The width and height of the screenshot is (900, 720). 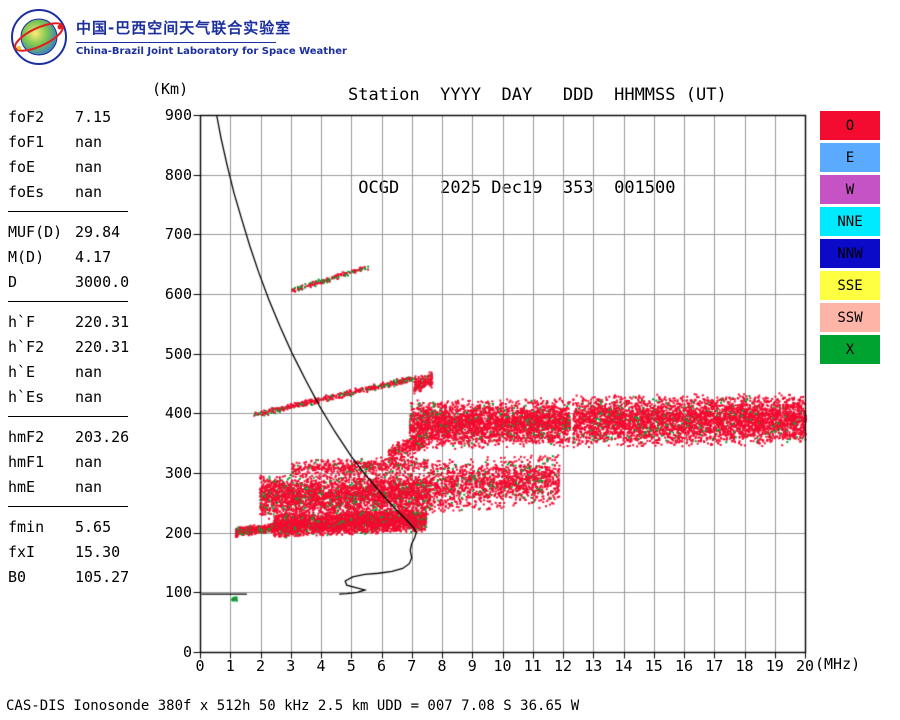 What do you see at coordinates (714, 666) in the screenshot?
I see `x-tick-label: 17` at bounding box center [714, 666].